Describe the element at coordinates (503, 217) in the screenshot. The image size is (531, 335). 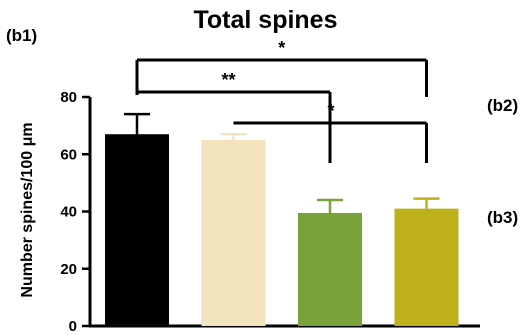
I see `panel-label-b3: (b3)` at that location.